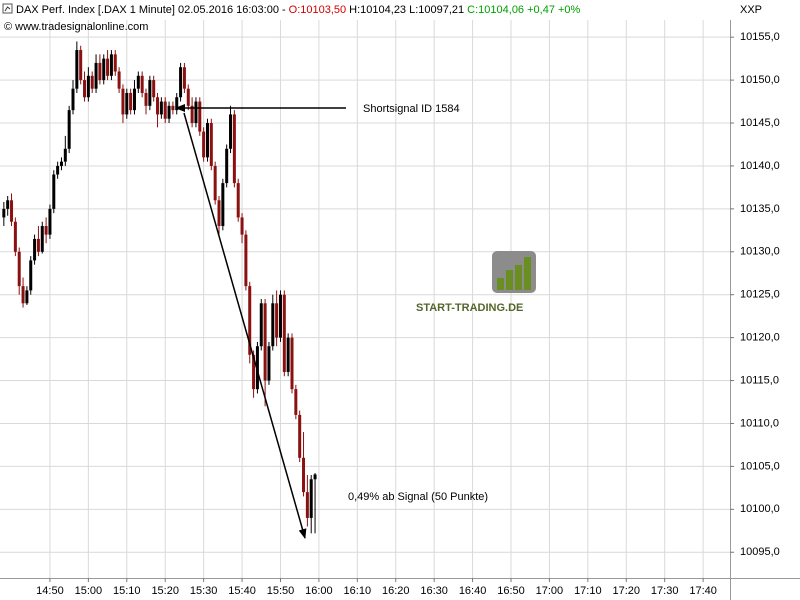  Describe the element at coordinates (165, 591) in the screenshot. I see `x-tick-label: 15:20` at that location.